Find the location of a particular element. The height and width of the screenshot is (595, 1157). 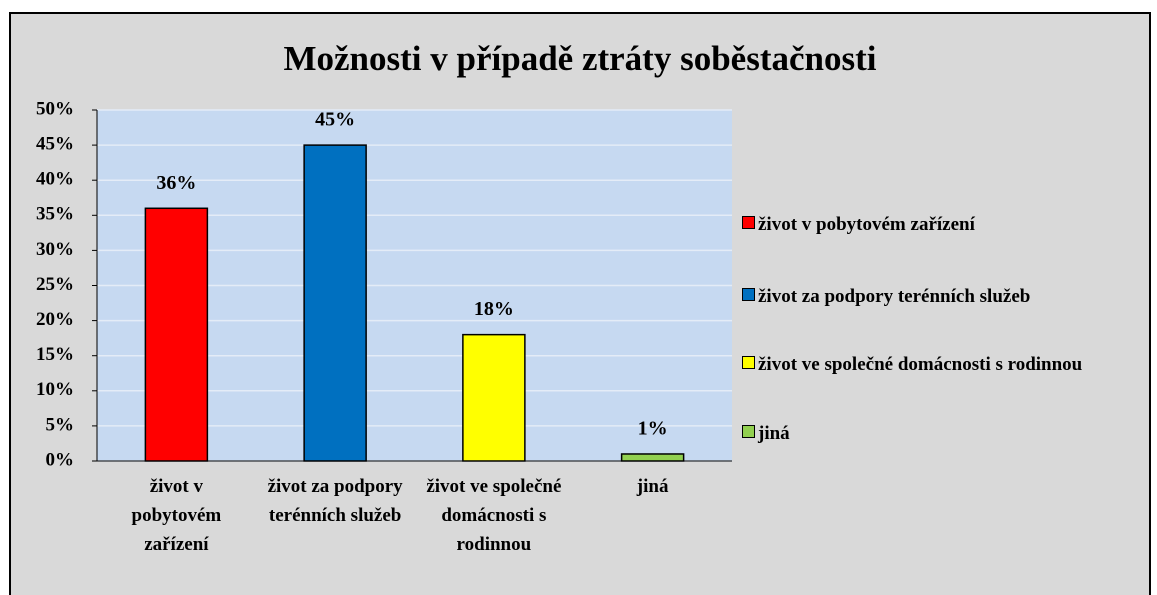

x-tick-label: život za podpory terénních služeb is located at coordinates (335, 501).